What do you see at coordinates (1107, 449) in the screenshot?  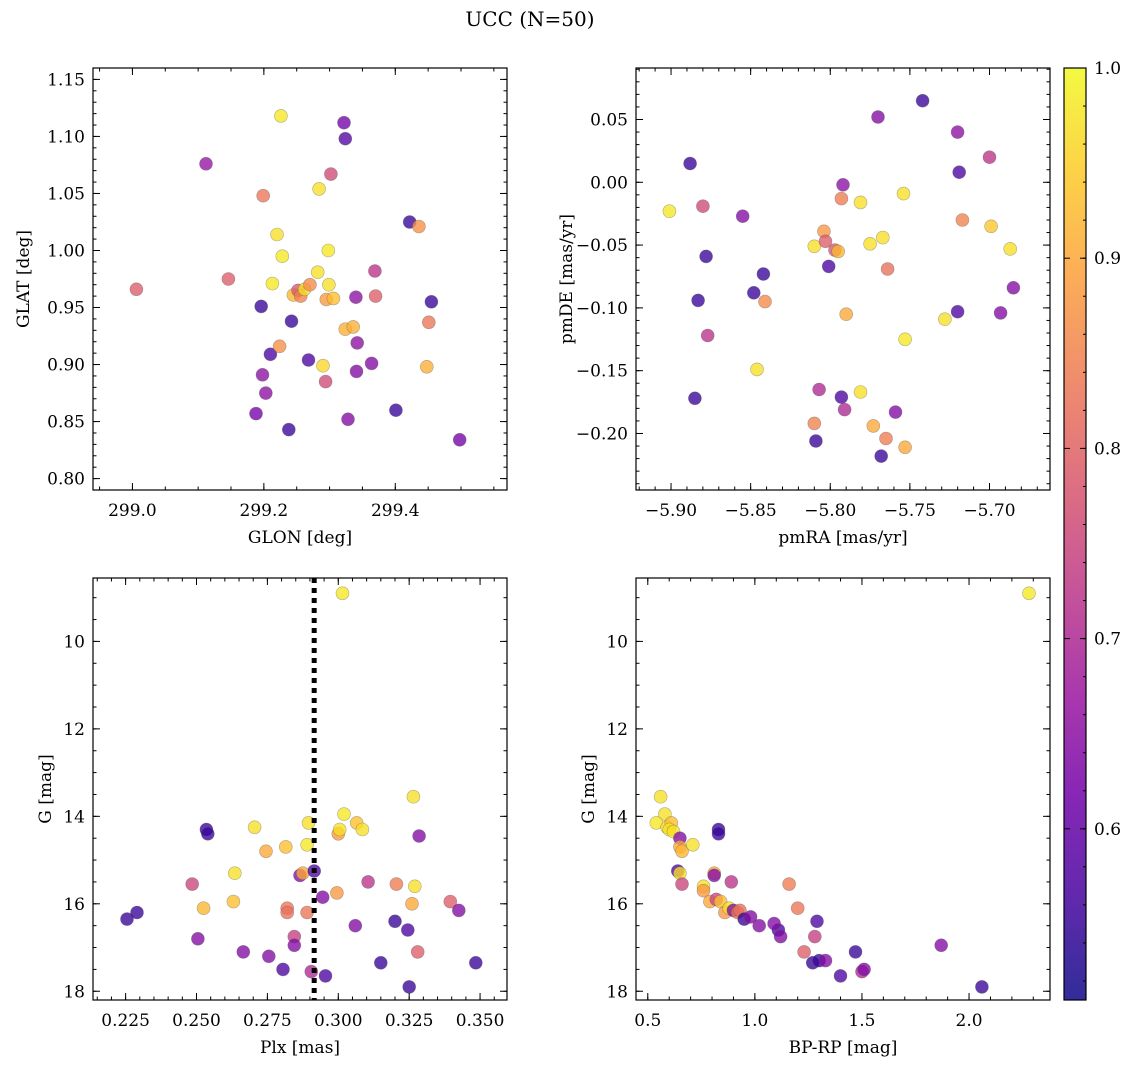 I see `colorbar-tick-label: 0.8` at bounding box center [1107, 449].